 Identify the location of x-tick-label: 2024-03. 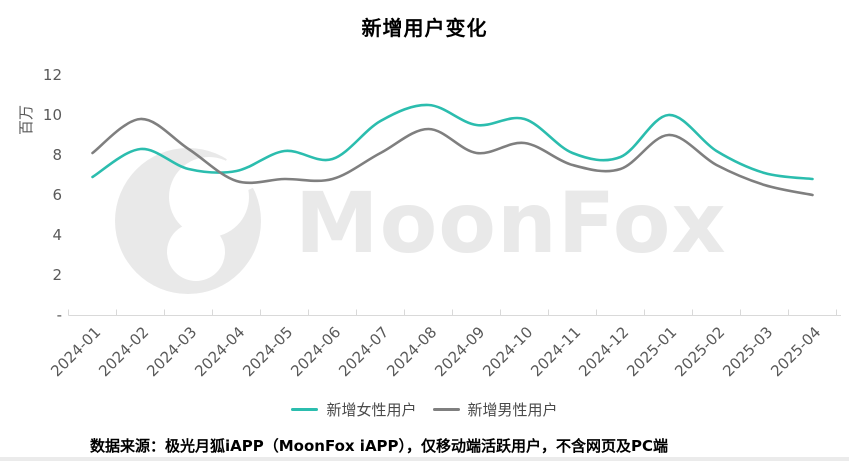
(171, 351).